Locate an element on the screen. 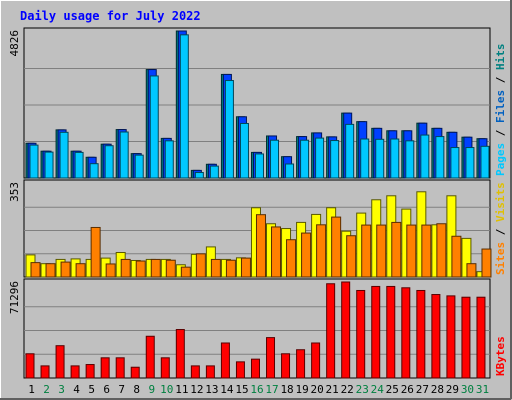  x-tick-label: 27 is located at coordinates (422, 389).